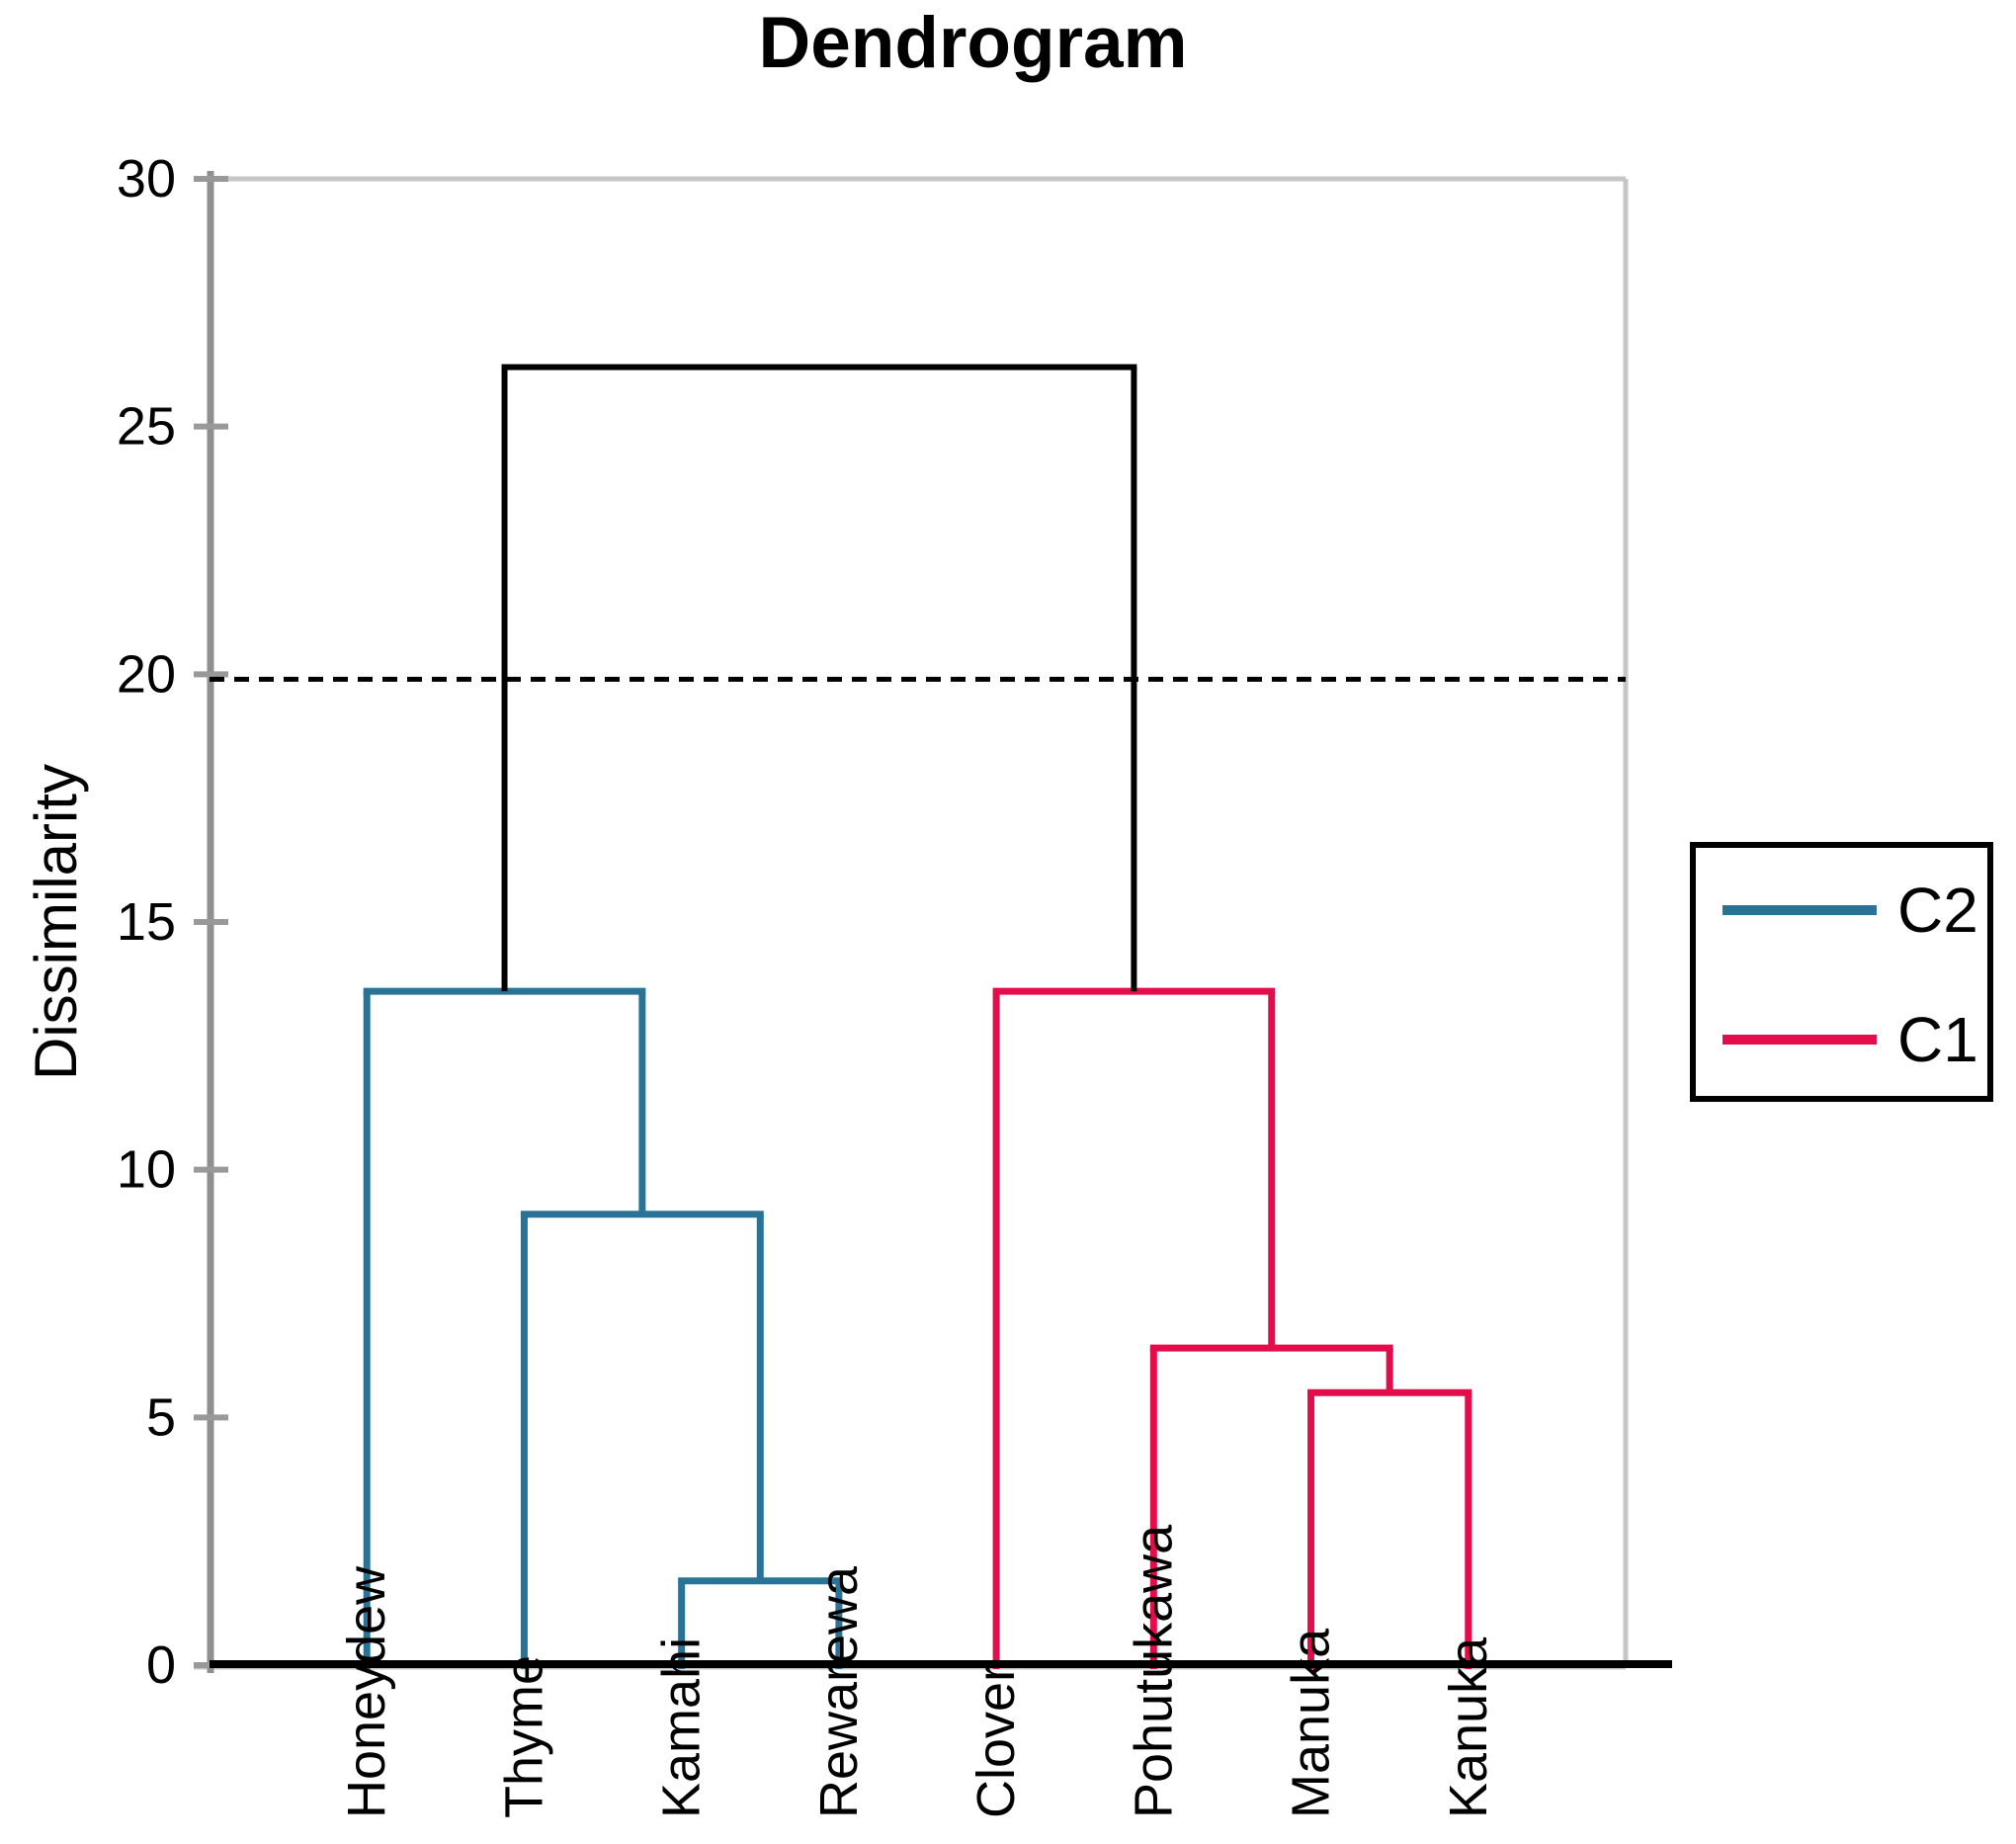 This screenshot has height=1844, width=2016. Describe the element at coordinates (1799, 910) in the screenshot. I see `legend-line-c2` at that location.